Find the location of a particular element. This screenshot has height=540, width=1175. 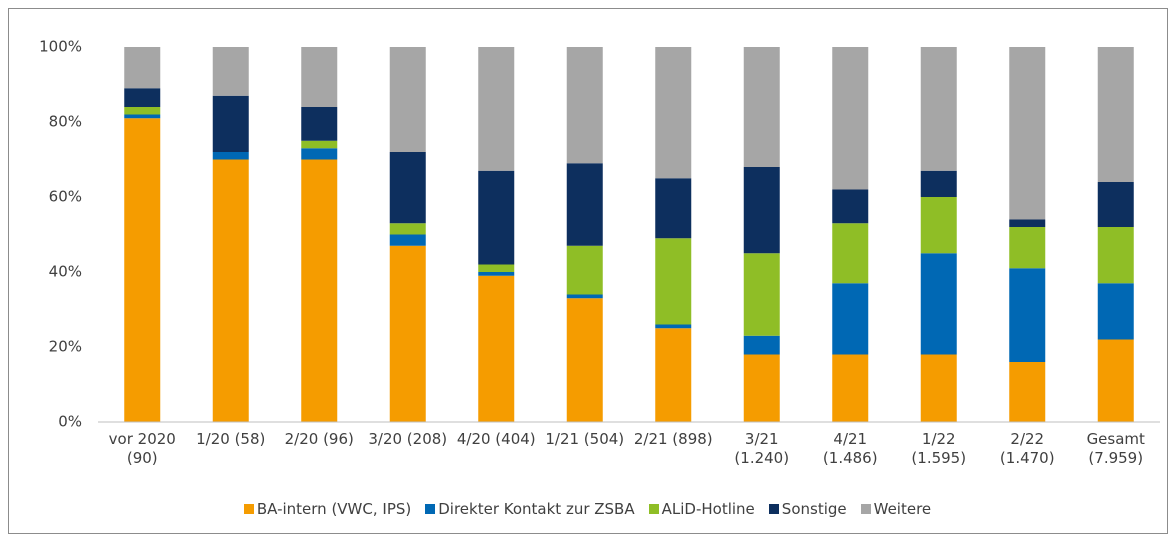

y-tick-label: 0% is located at coordinates (70, 422).